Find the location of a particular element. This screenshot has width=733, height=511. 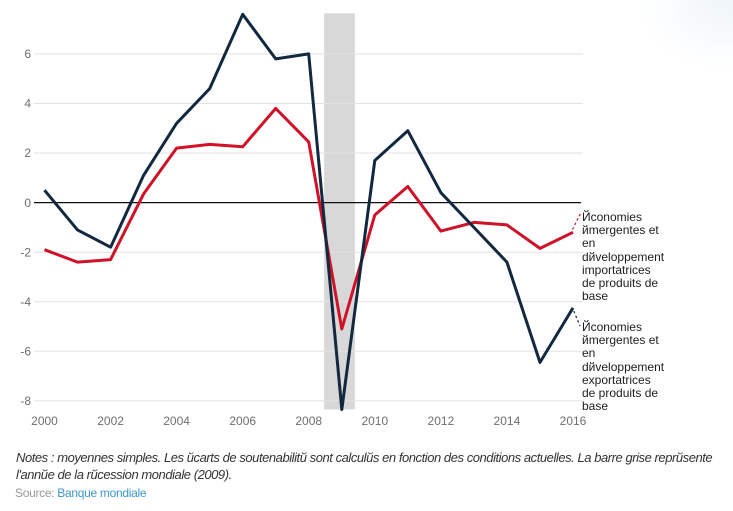

svg-text: 2016 is located at coordinates (573, 421).